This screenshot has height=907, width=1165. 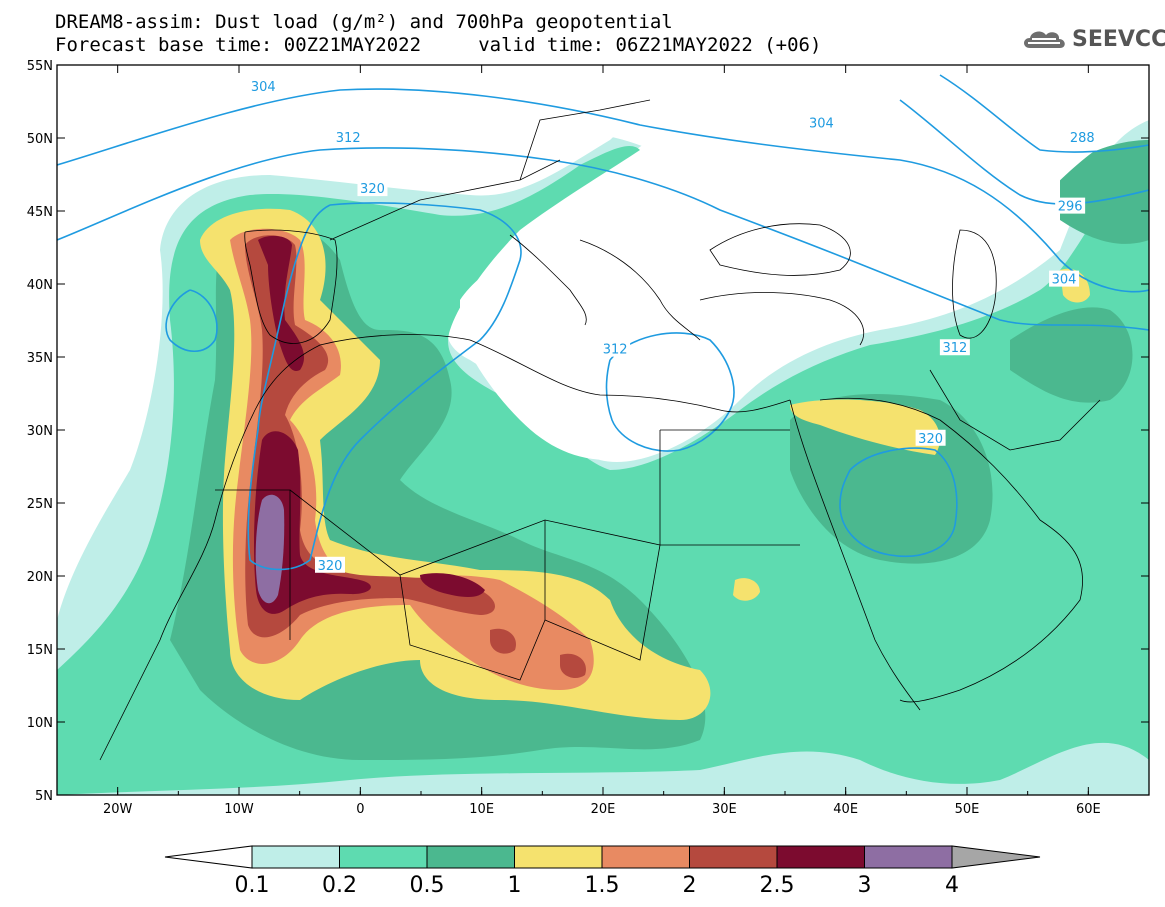 I want to click on contour-296-line, so click(x=1024, y=152).